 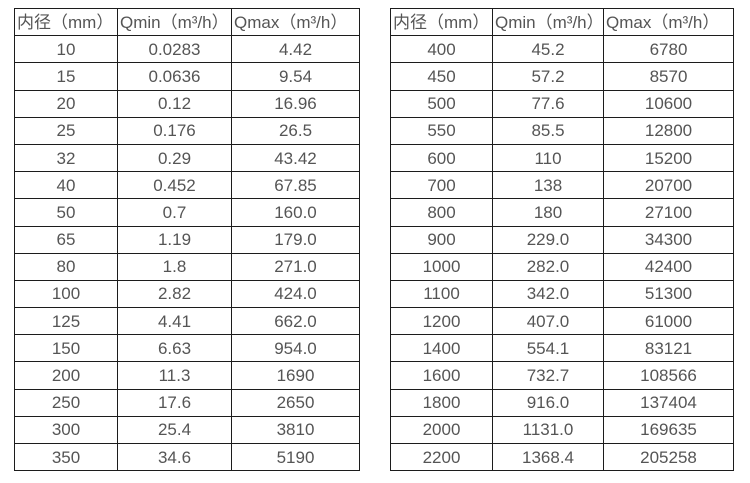 I want to click on column-header-diameter: 内径（mm）, so click(x=441, y=22).